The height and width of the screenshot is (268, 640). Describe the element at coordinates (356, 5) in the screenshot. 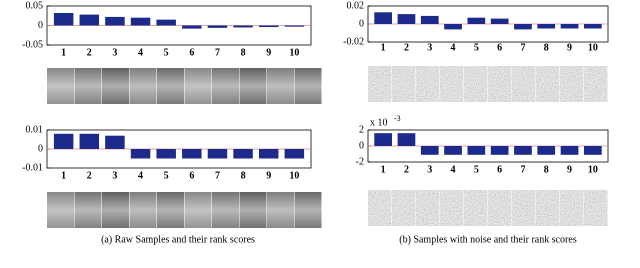

I see `y-tick-label: 0.02` at that location.